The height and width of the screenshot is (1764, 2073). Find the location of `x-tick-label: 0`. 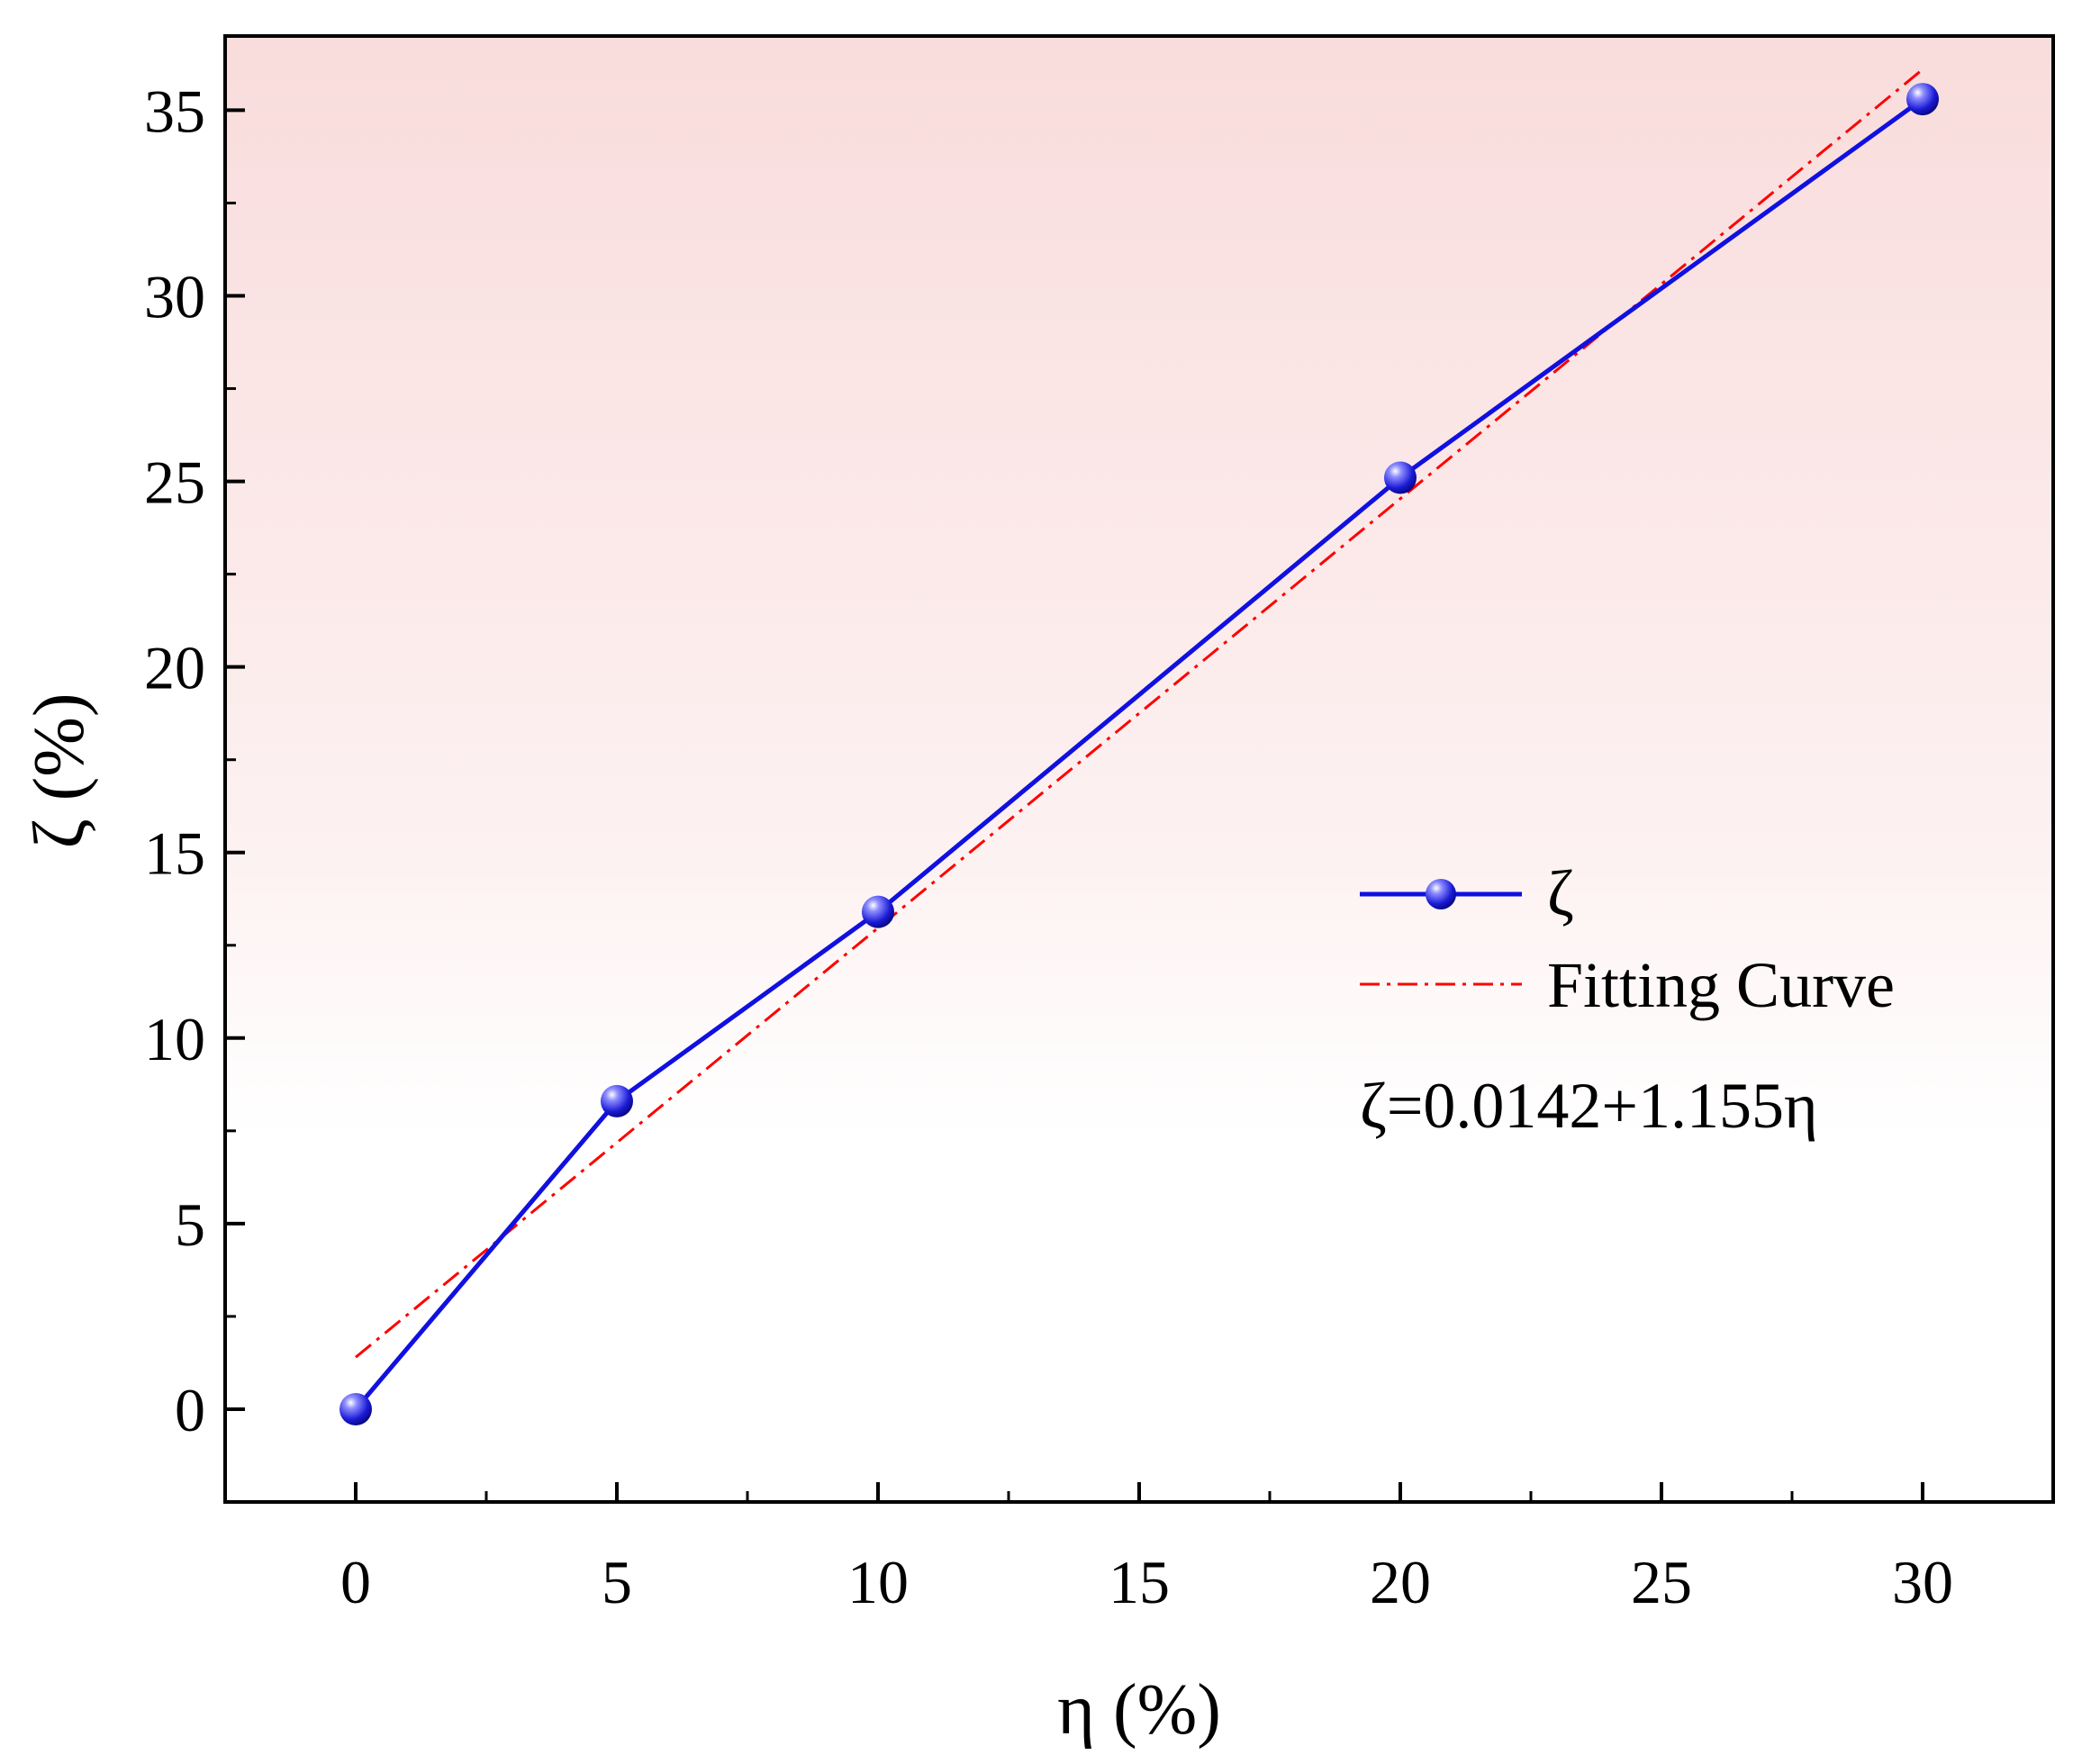

x-tick-label: 0 is located at coordinates (355, 1582).